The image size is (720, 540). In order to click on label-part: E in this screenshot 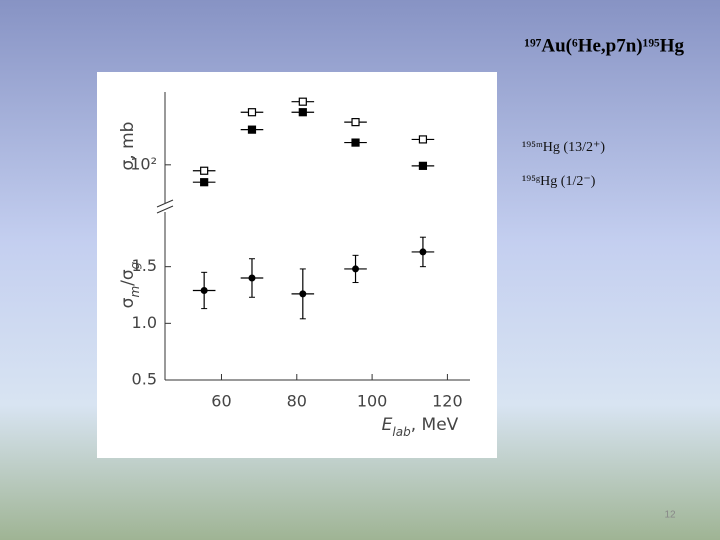, I will do `click(387, 425)`.